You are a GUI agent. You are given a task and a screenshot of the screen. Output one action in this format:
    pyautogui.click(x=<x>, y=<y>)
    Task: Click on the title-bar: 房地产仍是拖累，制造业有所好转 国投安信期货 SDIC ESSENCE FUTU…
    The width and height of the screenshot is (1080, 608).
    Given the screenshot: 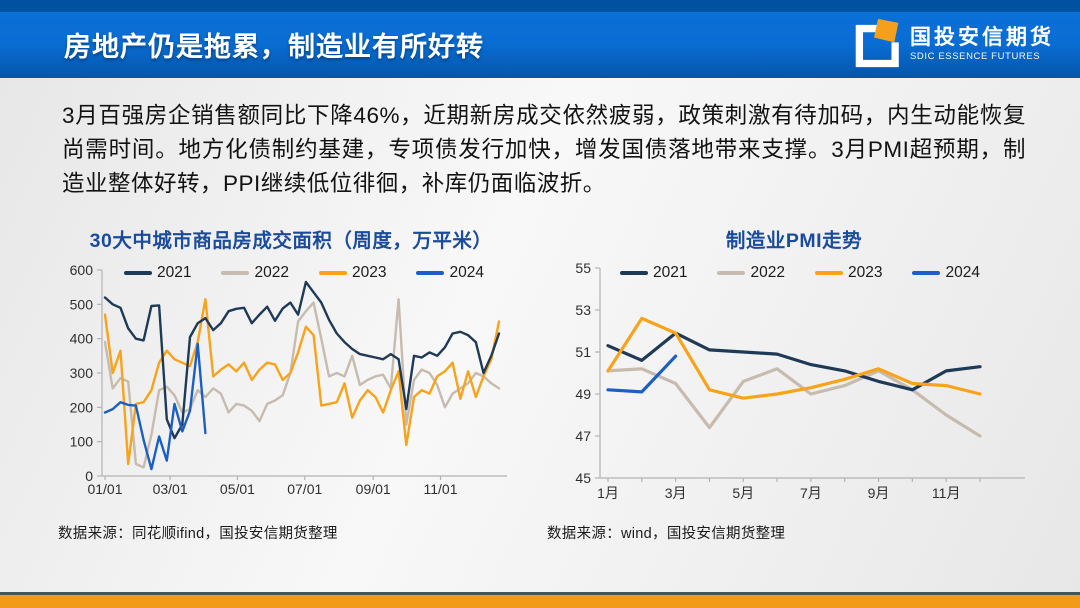 What is the action you would take?
    pyautogui.click(x=540, y=39)
    